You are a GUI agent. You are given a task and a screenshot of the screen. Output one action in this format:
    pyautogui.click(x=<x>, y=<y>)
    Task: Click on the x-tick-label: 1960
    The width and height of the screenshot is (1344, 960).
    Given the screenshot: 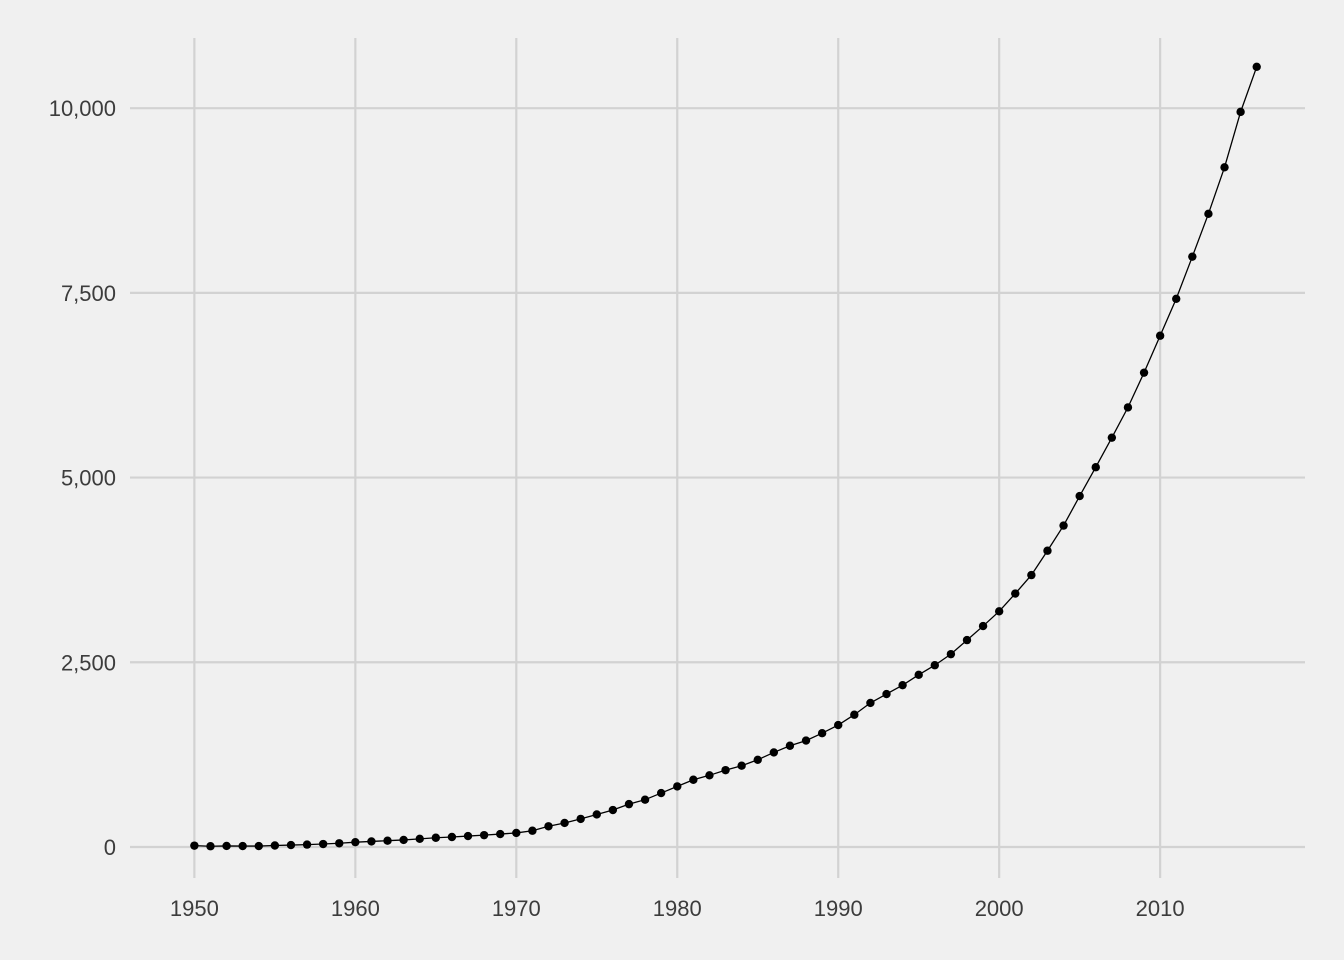 What is the action you would take?
    pyautogui.click(x=355, y=908)
    